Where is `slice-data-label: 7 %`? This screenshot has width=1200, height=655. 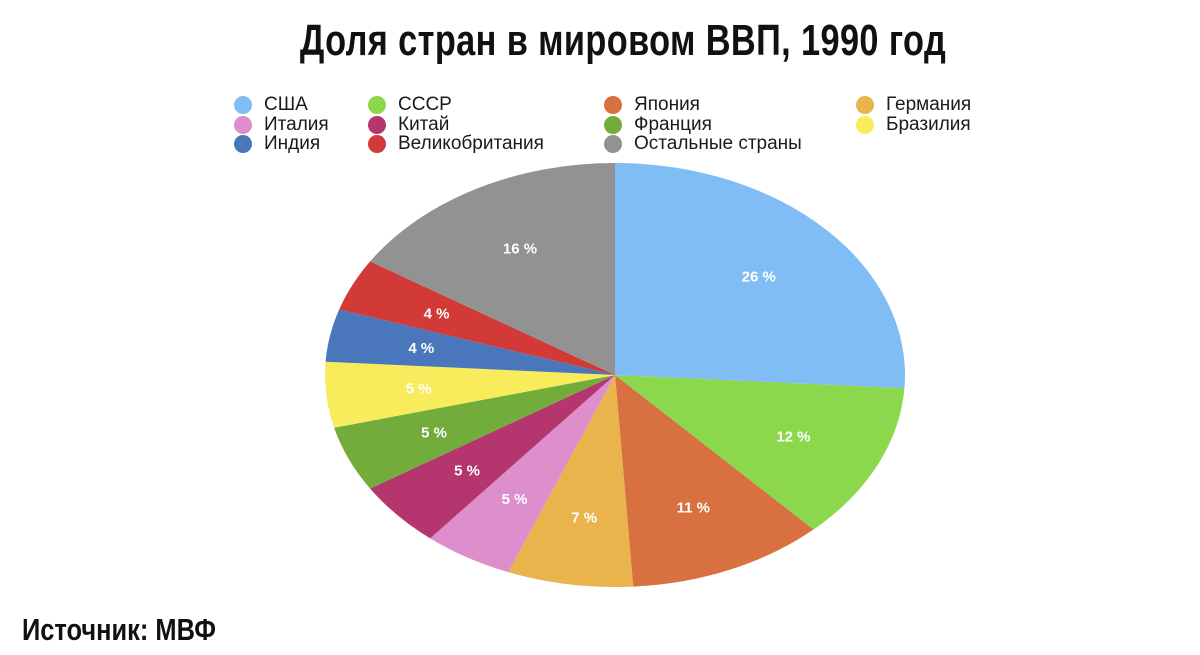
slice-data-label: 7 % is located at coordinates (584, 517).